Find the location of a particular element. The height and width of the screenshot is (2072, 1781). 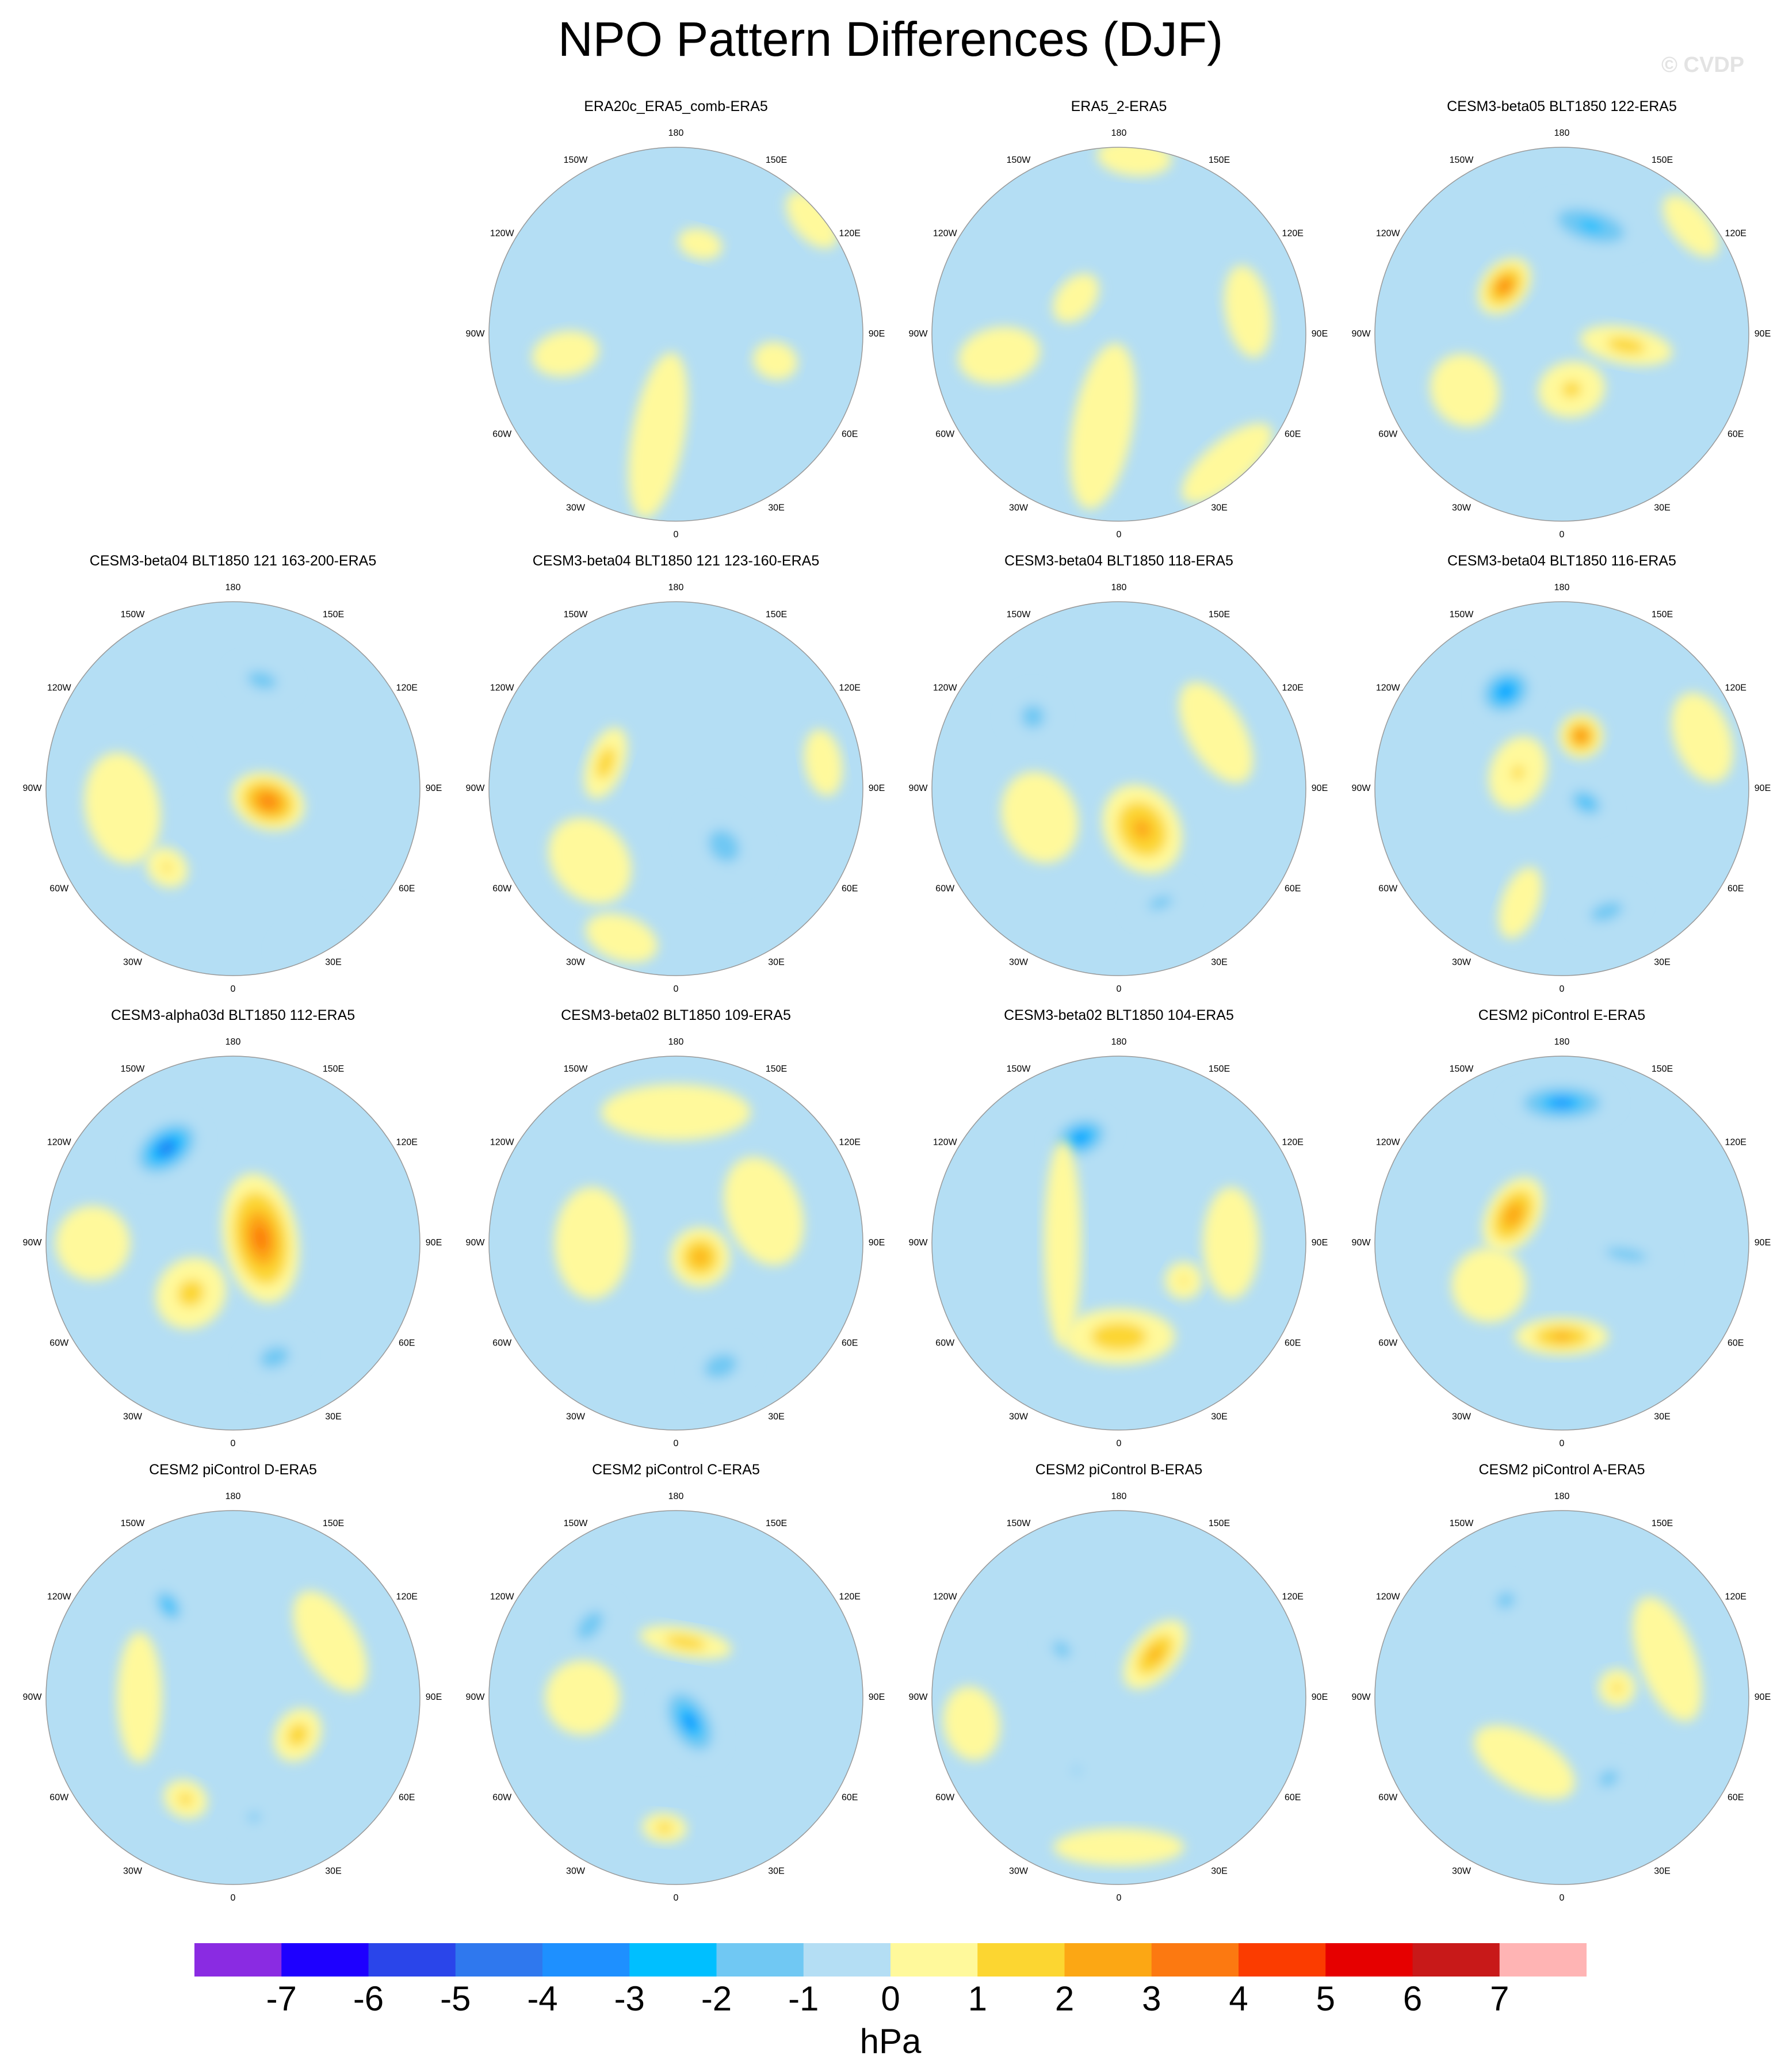

longitude-label: 0 is located at coordinates (676, 1898).